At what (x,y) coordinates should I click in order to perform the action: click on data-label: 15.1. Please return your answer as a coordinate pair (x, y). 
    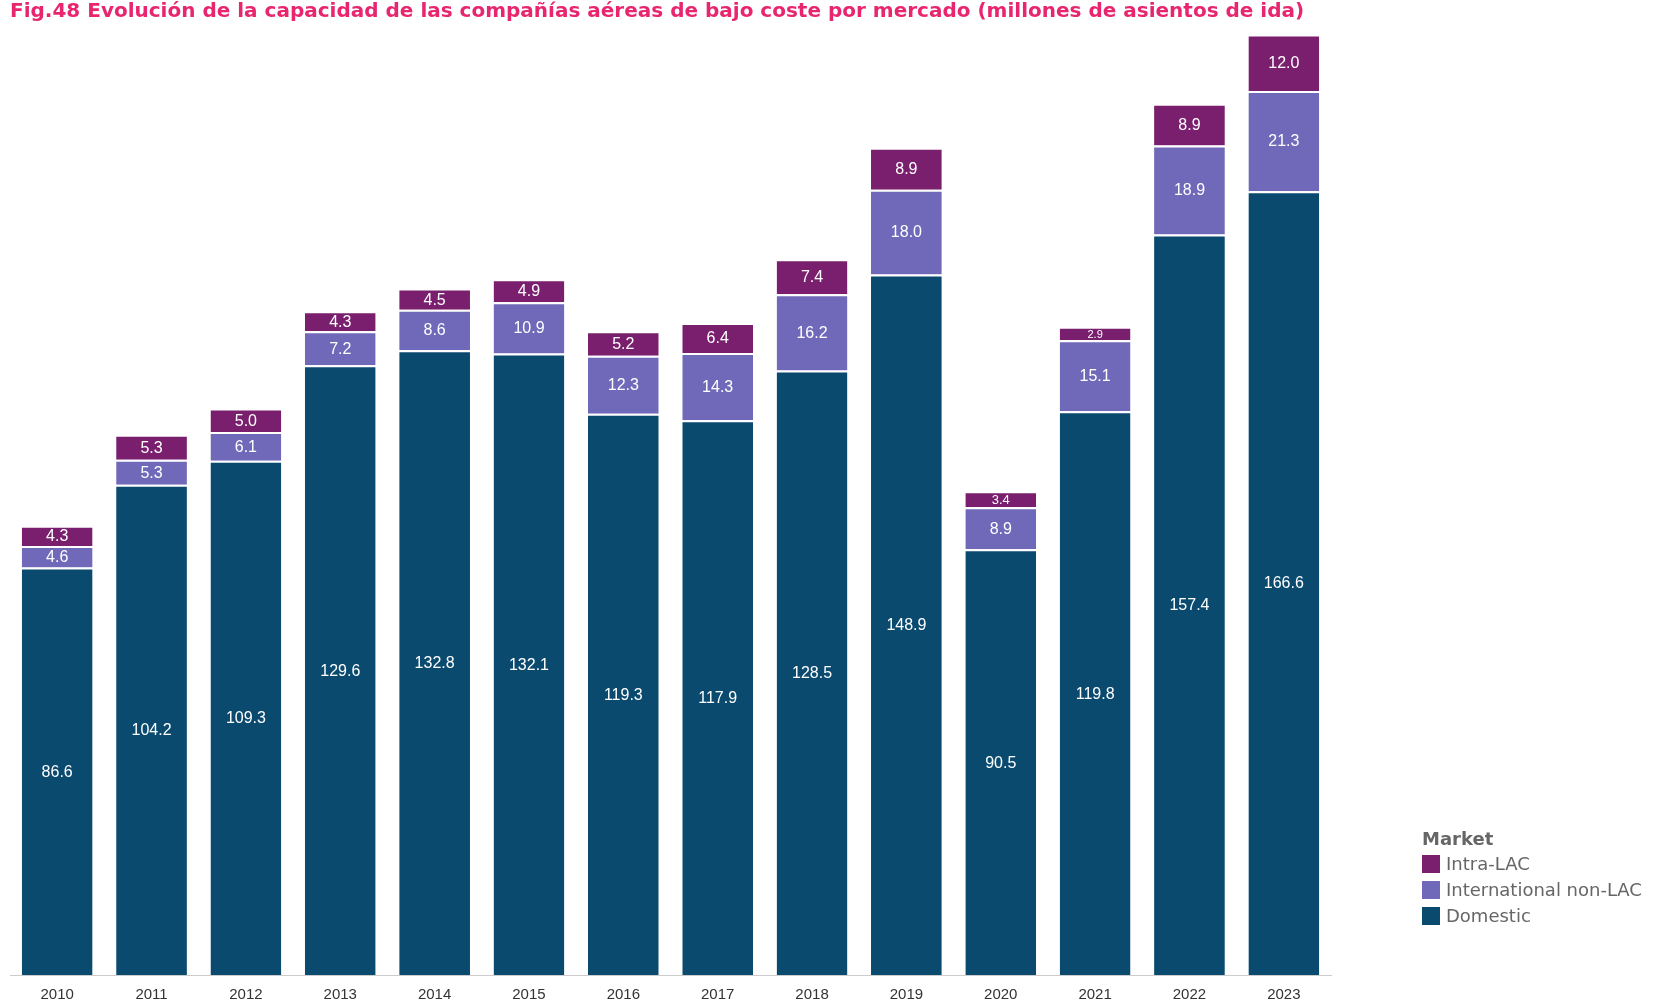
    Looking at the image, I should click on (1095, 376).